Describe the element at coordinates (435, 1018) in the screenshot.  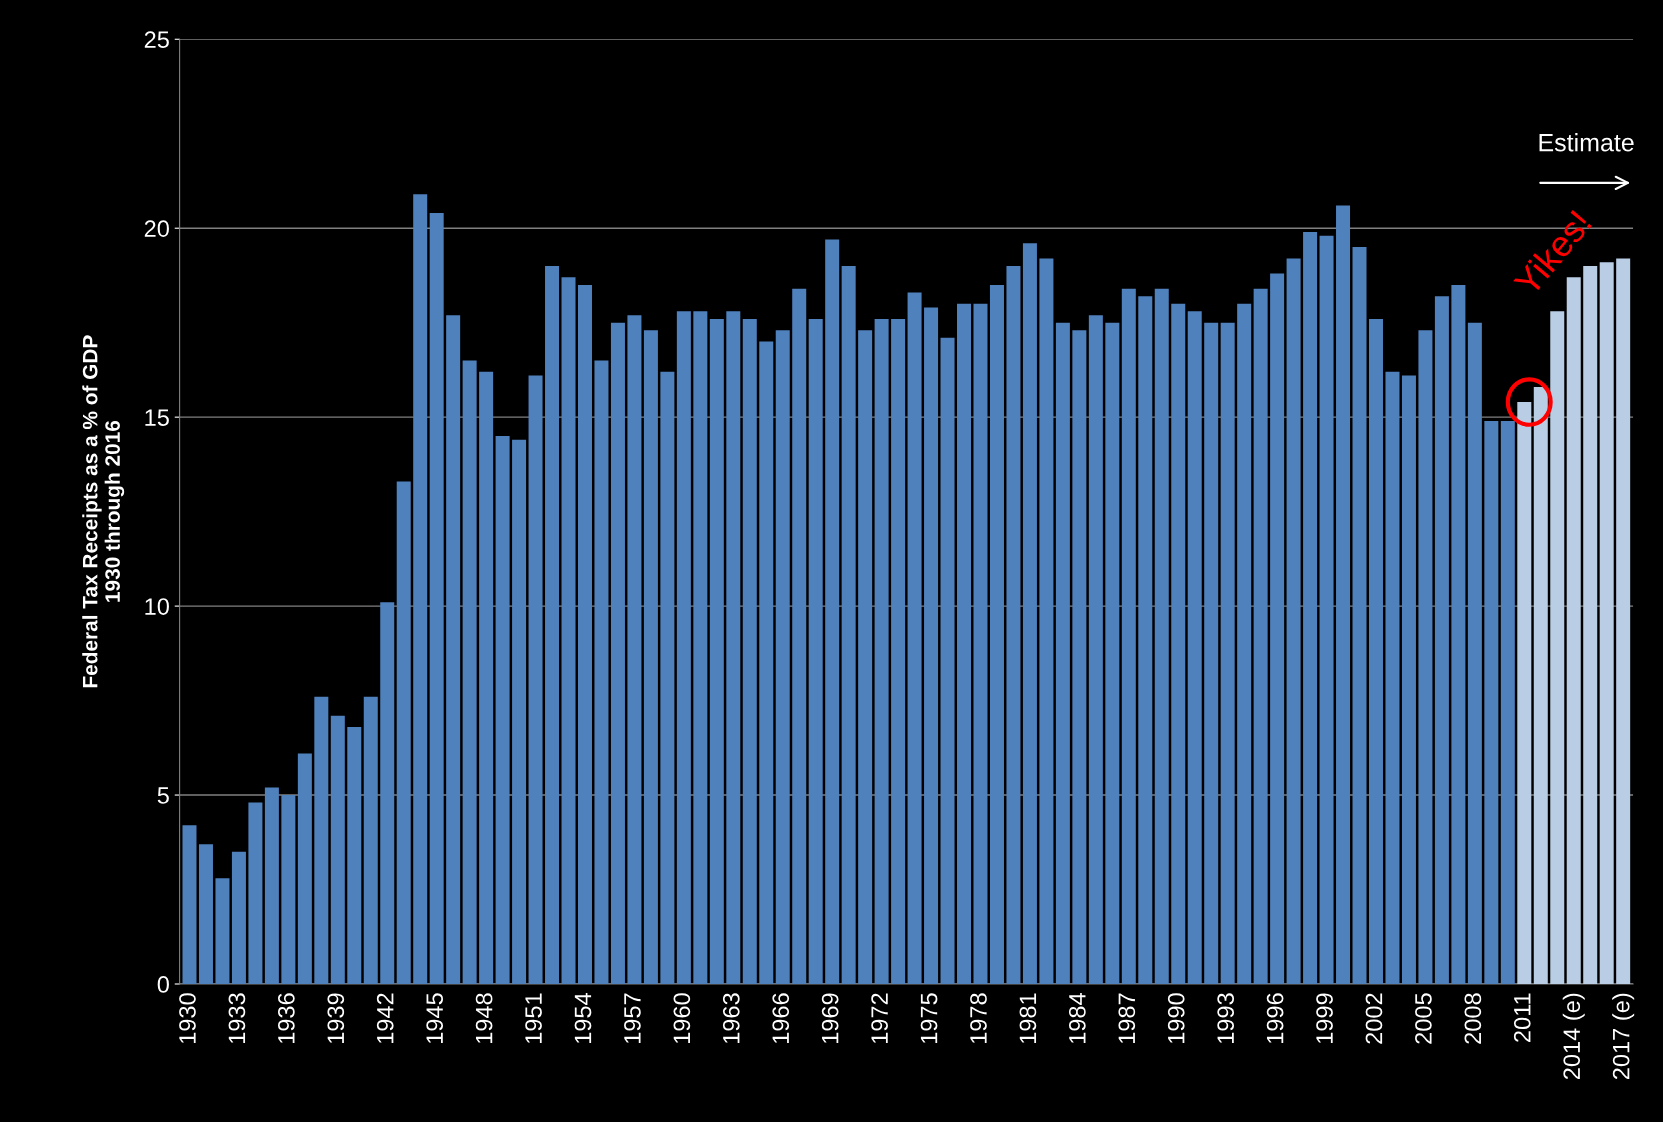
I see `x-tick-label: 1945` at that location.